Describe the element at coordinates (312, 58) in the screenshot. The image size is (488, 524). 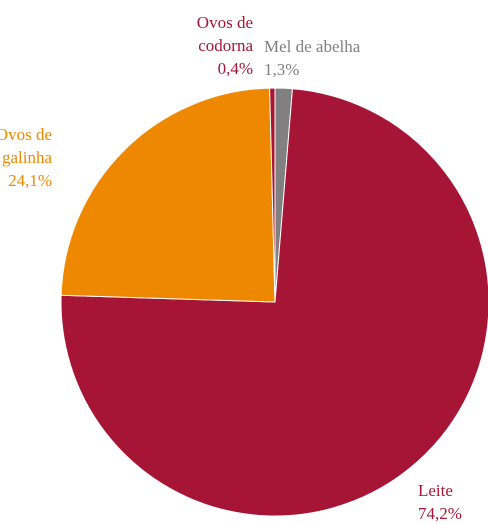
I see `pie-label-0: Mel de abelha 1,3%` at that location.